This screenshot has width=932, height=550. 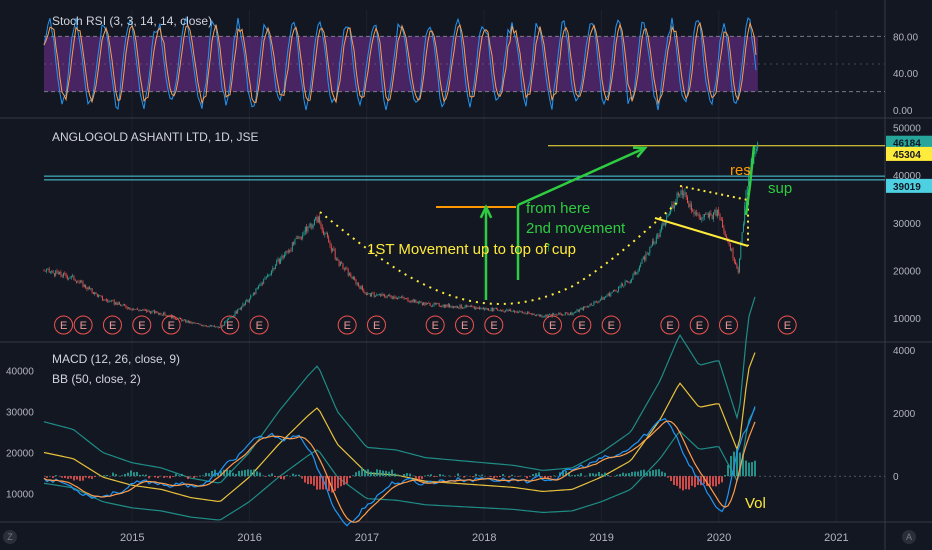 What do you see at coordinates (96, 379) in the screenshot?
I see `bb-label: BB (50, close, 2)` at bounding box center [96, 379].